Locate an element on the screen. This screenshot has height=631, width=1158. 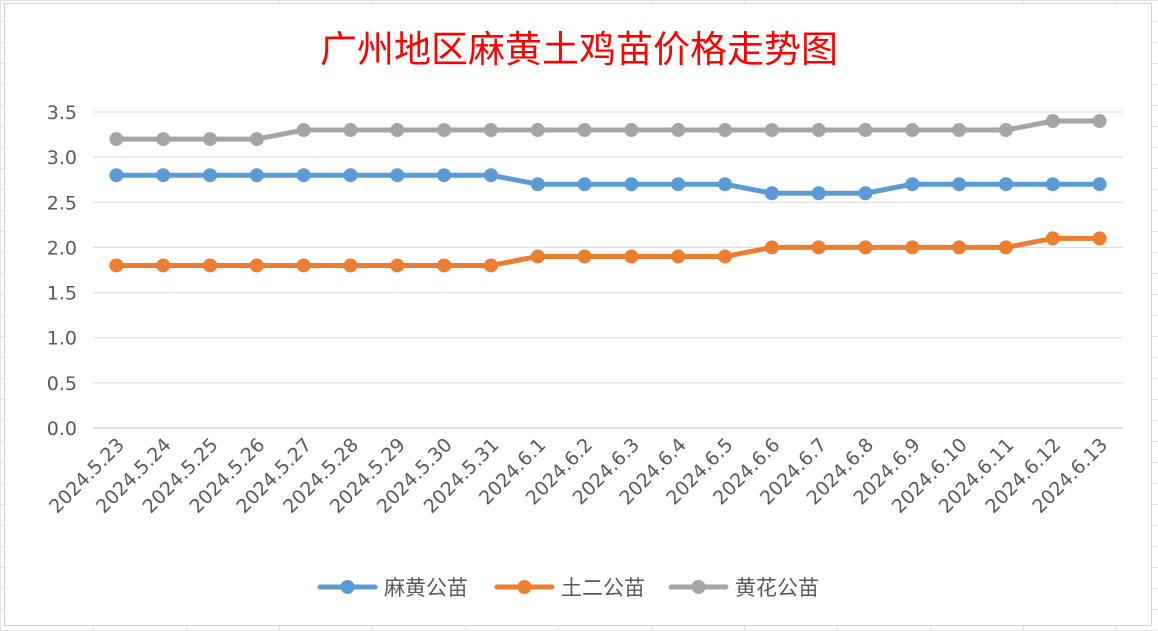
y-tick-label: 0.0 is located at coordinates (62, 429).